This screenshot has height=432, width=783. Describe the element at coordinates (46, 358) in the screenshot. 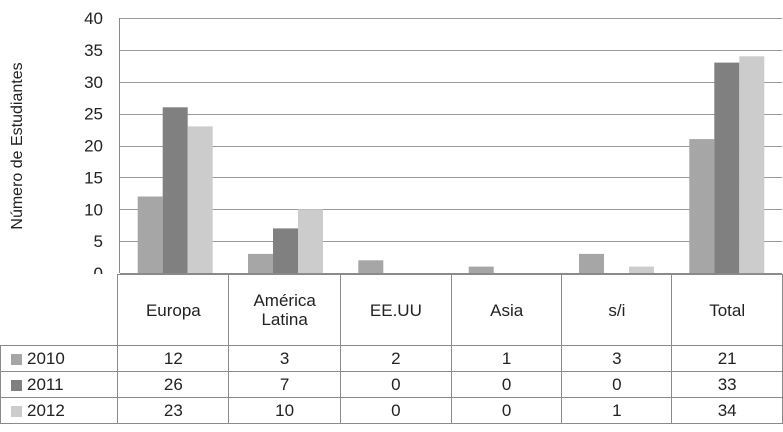

I see `legend-label: 2010` at that location.